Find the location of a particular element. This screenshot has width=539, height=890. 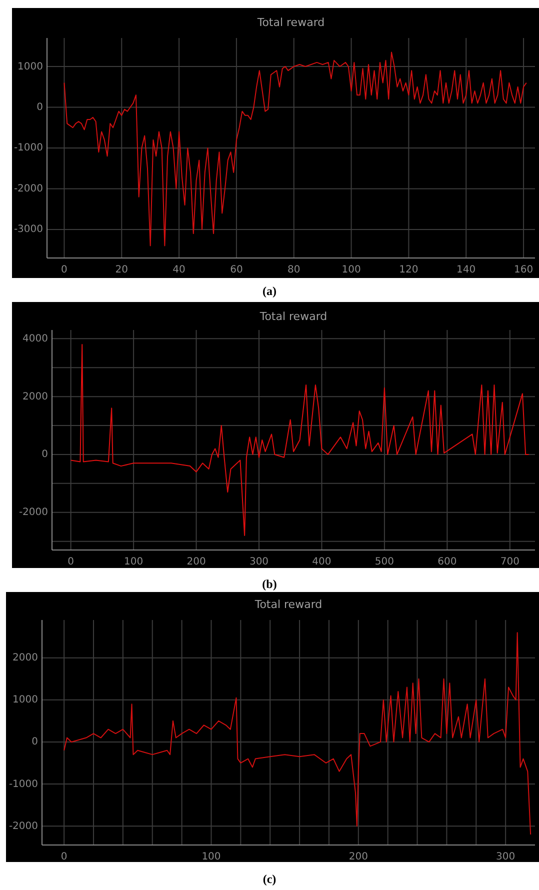

x-tick-label: 40 is located at coordinates (179, 270).